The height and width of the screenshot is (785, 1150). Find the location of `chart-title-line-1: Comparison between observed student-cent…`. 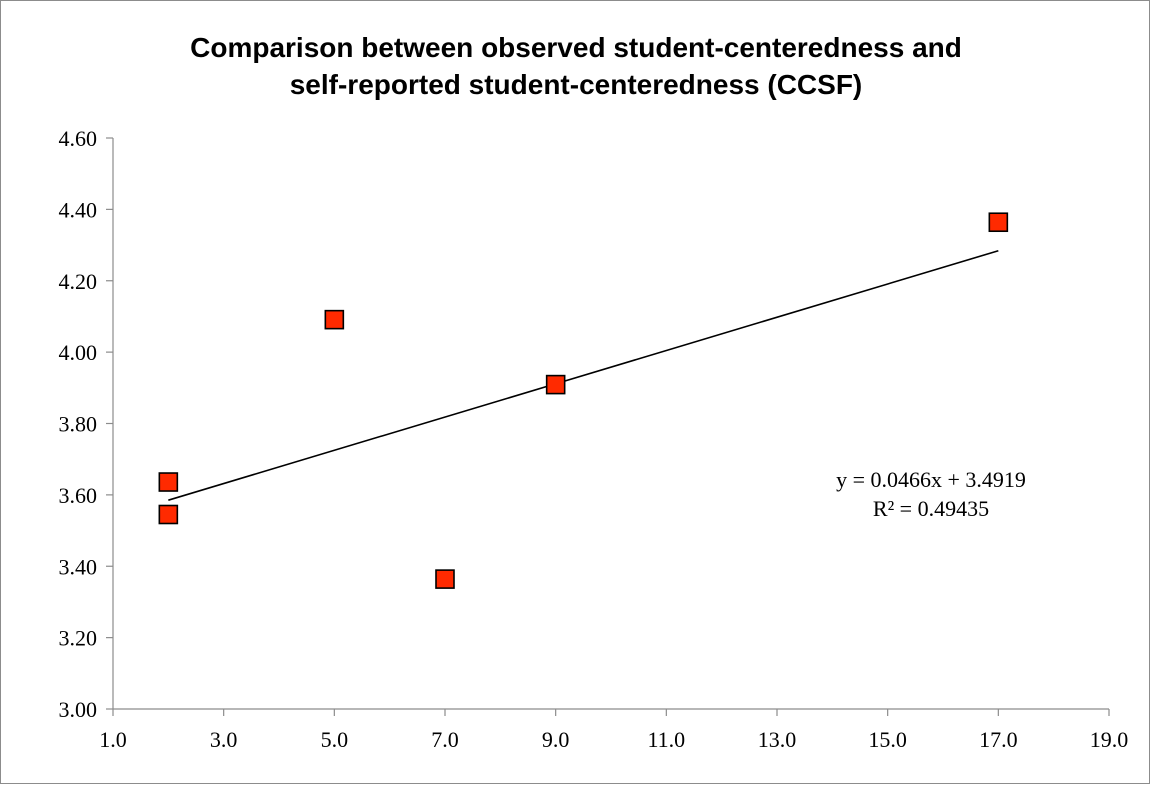

chart-title-line-1: Comparison between observed student-cent… is located at coordinates (576, 47).